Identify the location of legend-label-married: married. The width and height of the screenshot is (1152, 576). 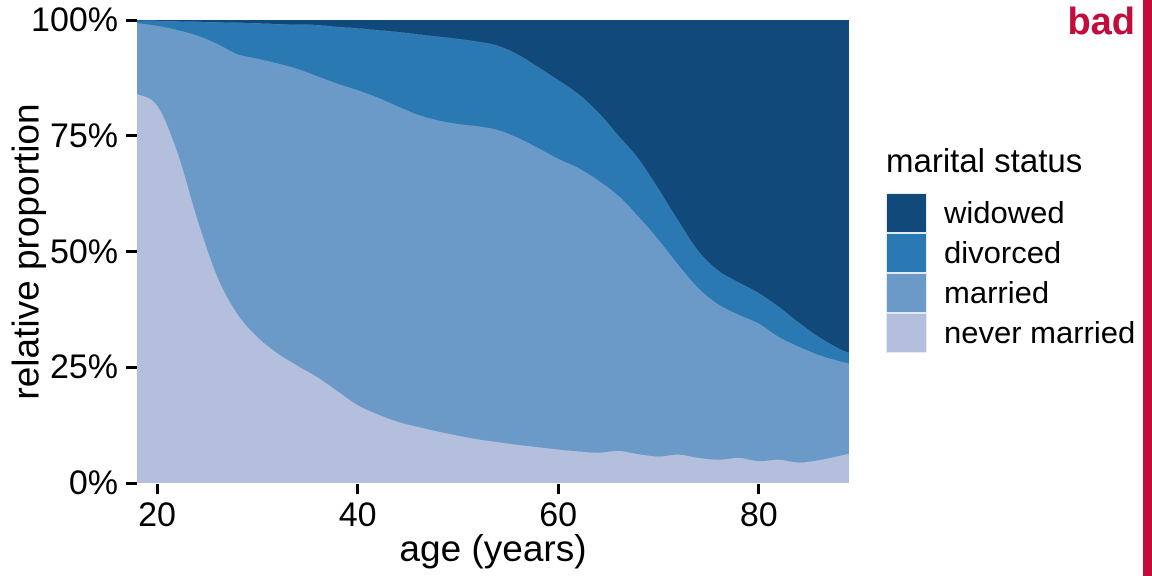
(997, 292).